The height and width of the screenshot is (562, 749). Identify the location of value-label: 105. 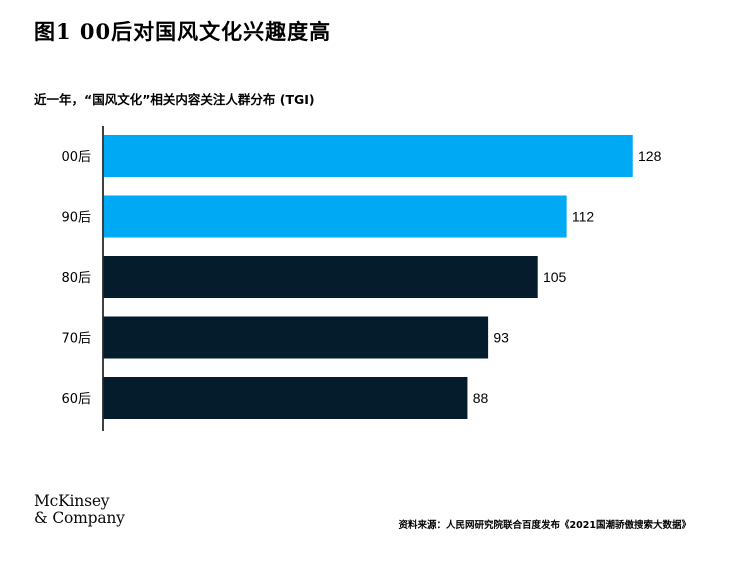
(555, 277).